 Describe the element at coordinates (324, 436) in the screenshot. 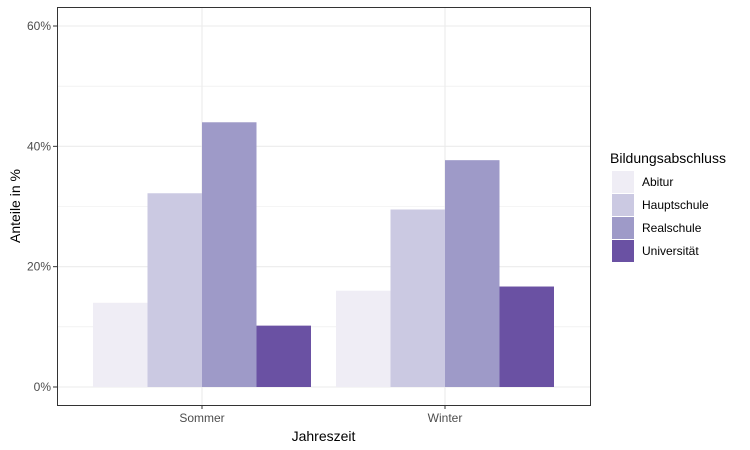

I see `x-axis-title: Jahreszeit` at that location.